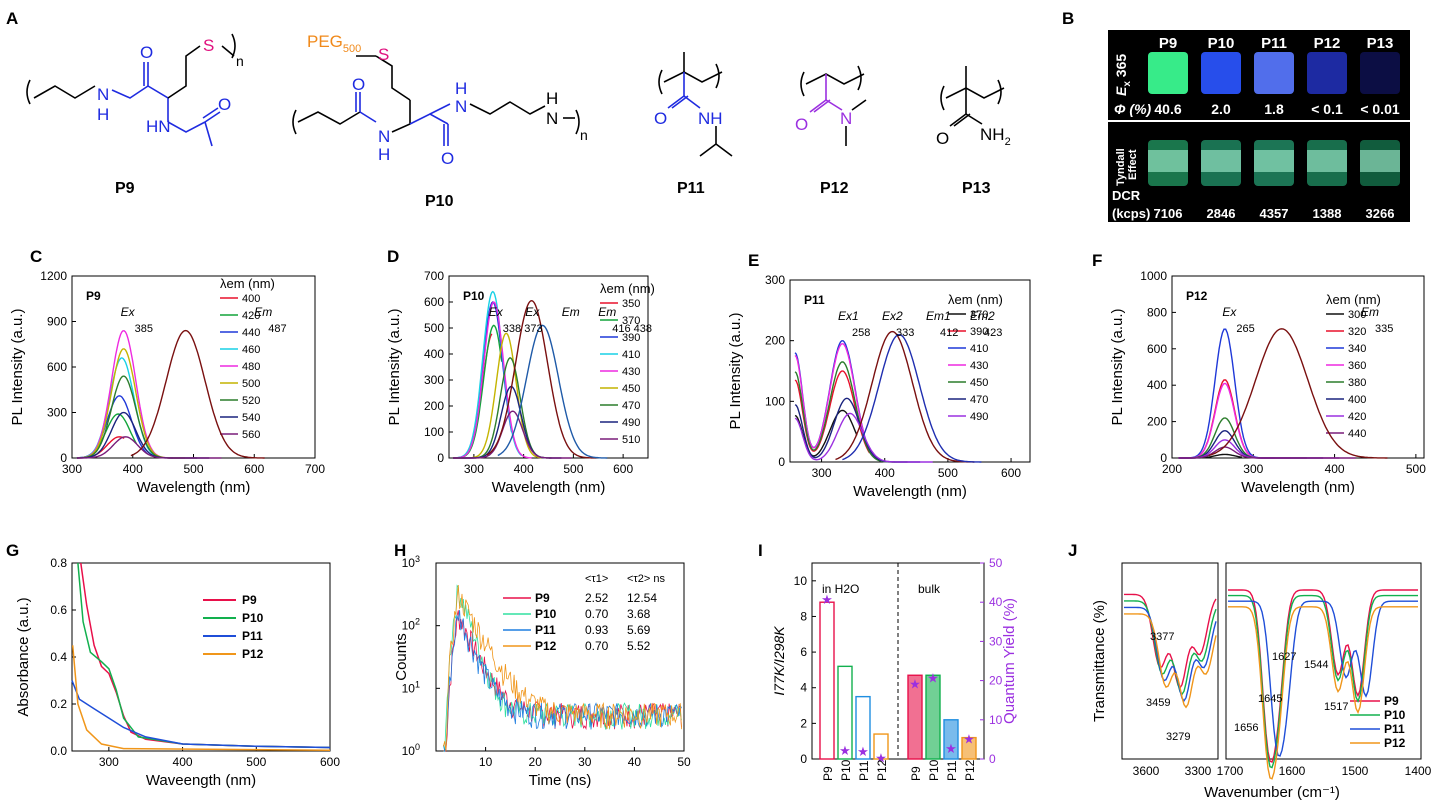  I want to click on legend-label: 380, so click(1357, 383).